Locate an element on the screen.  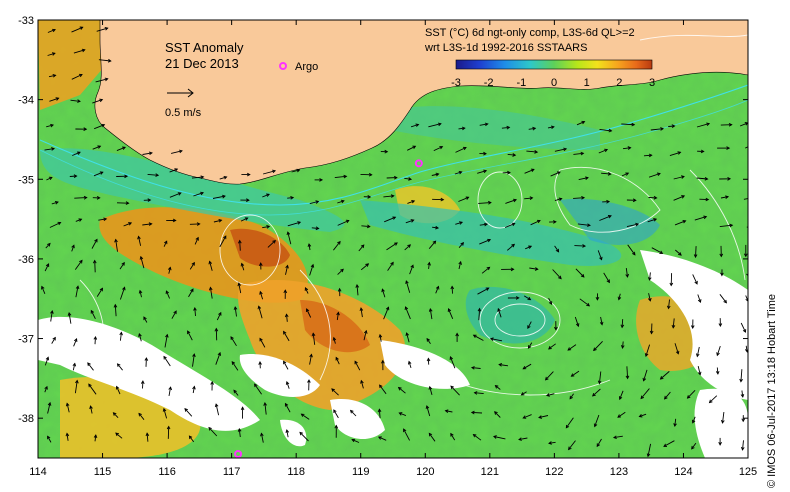
x-tick-label: 123 is located at coordinates (619, 472).